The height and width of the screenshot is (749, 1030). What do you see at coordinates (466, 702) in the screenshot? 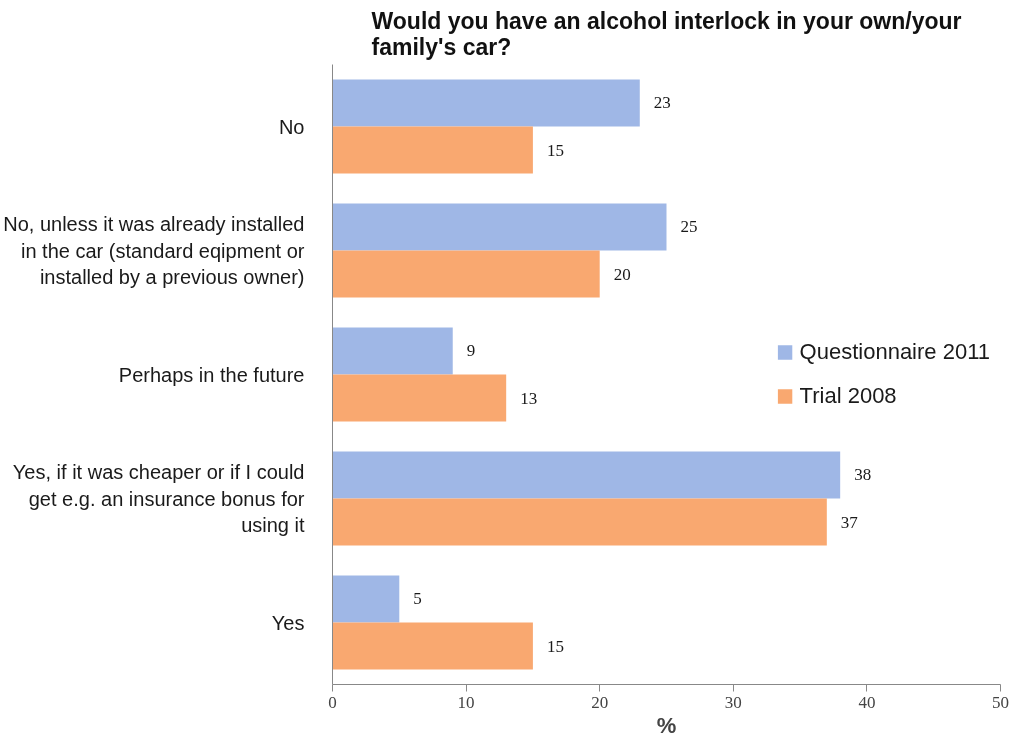
I see `x-tick-label: 10` at bounding box center [466, 702].